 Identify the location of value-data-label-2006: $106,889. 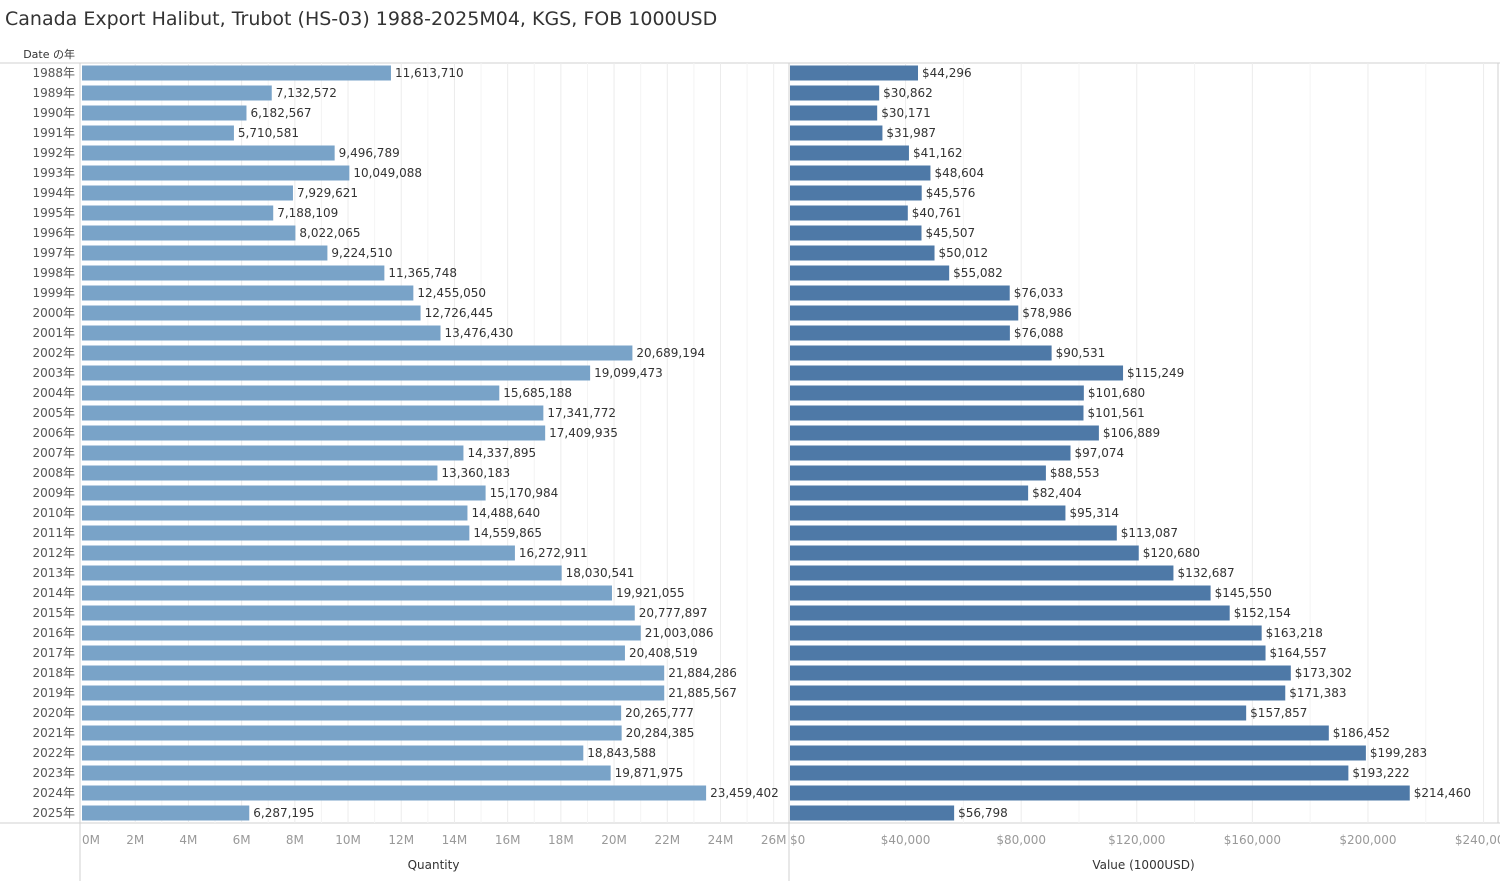
(1131, 433).